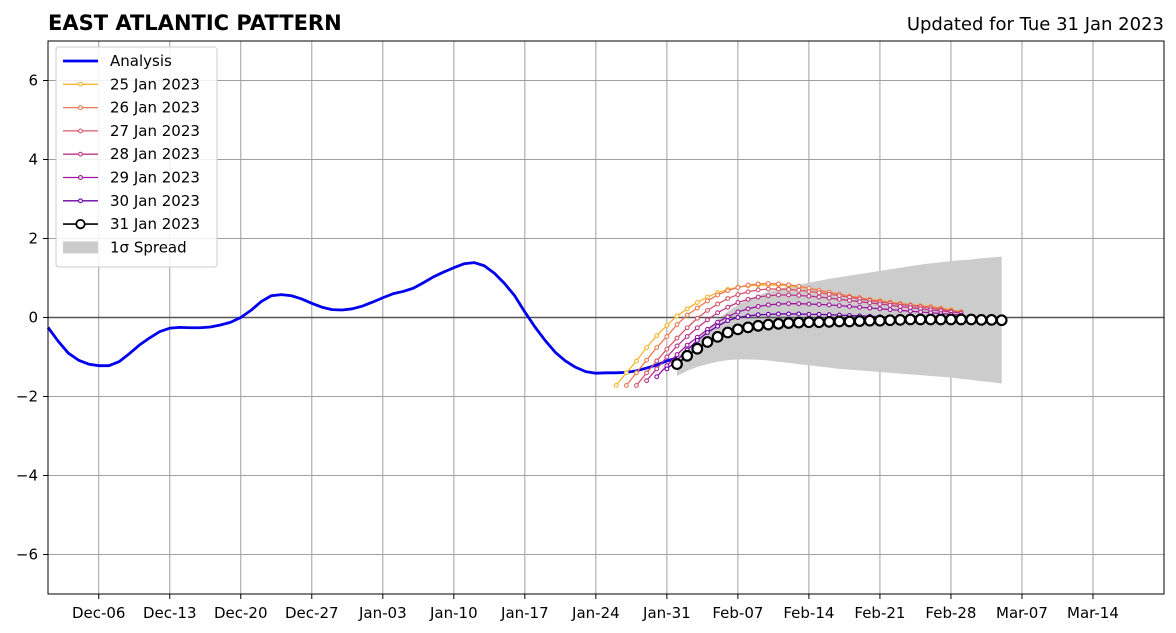  I want to click on chart-title: EAST ATLANTIC PATTERN, so click(195, 23).